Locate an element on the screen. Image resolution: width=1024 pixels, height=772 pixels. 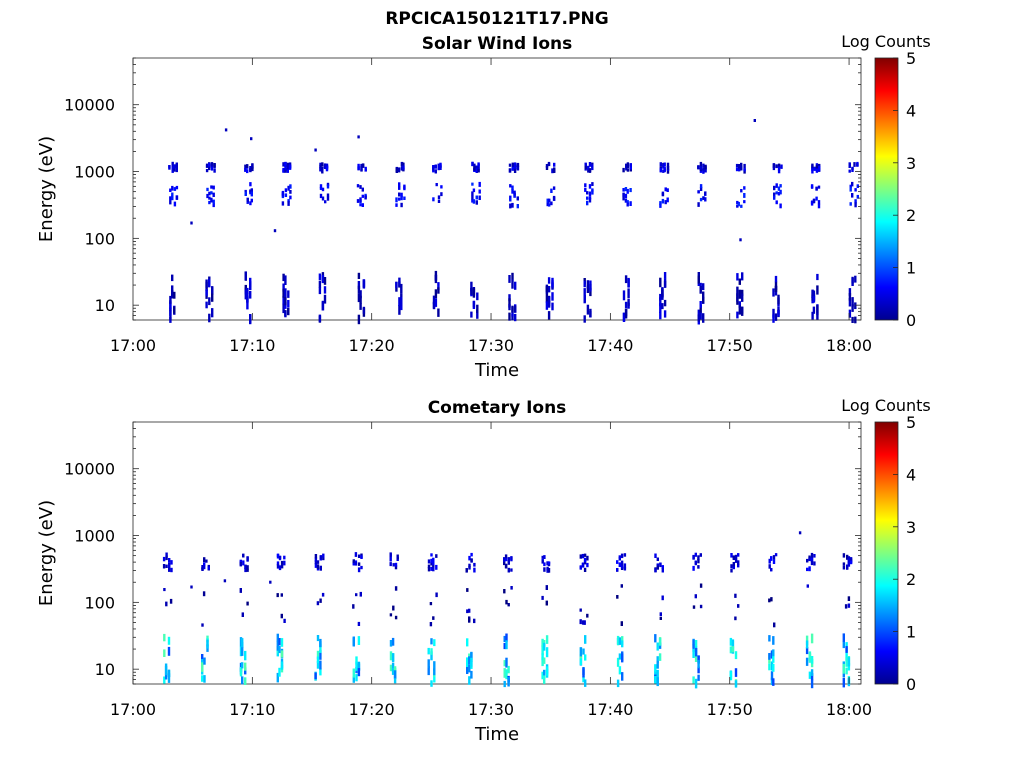
x-tick-label: 17:50 is located at coordinates (730, 709).